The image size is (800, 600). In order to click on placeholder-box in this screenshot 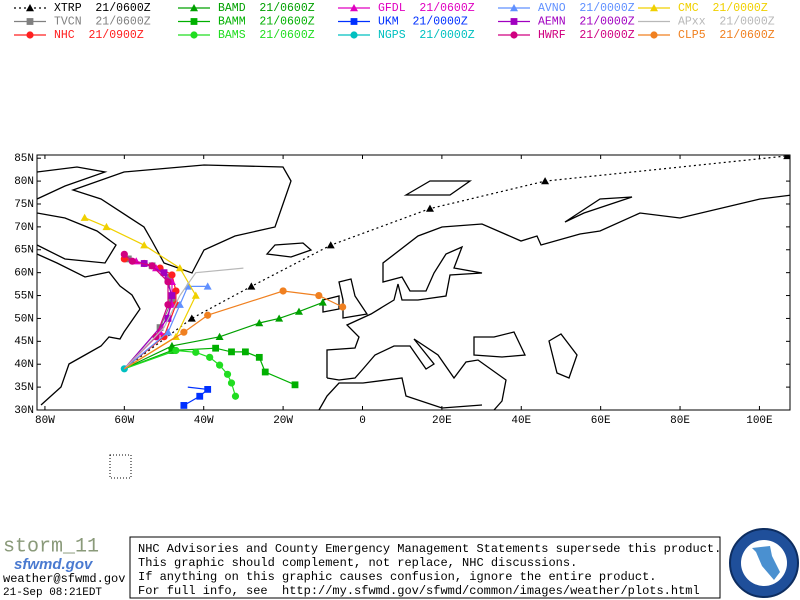, I will do `click(120, 466)`.